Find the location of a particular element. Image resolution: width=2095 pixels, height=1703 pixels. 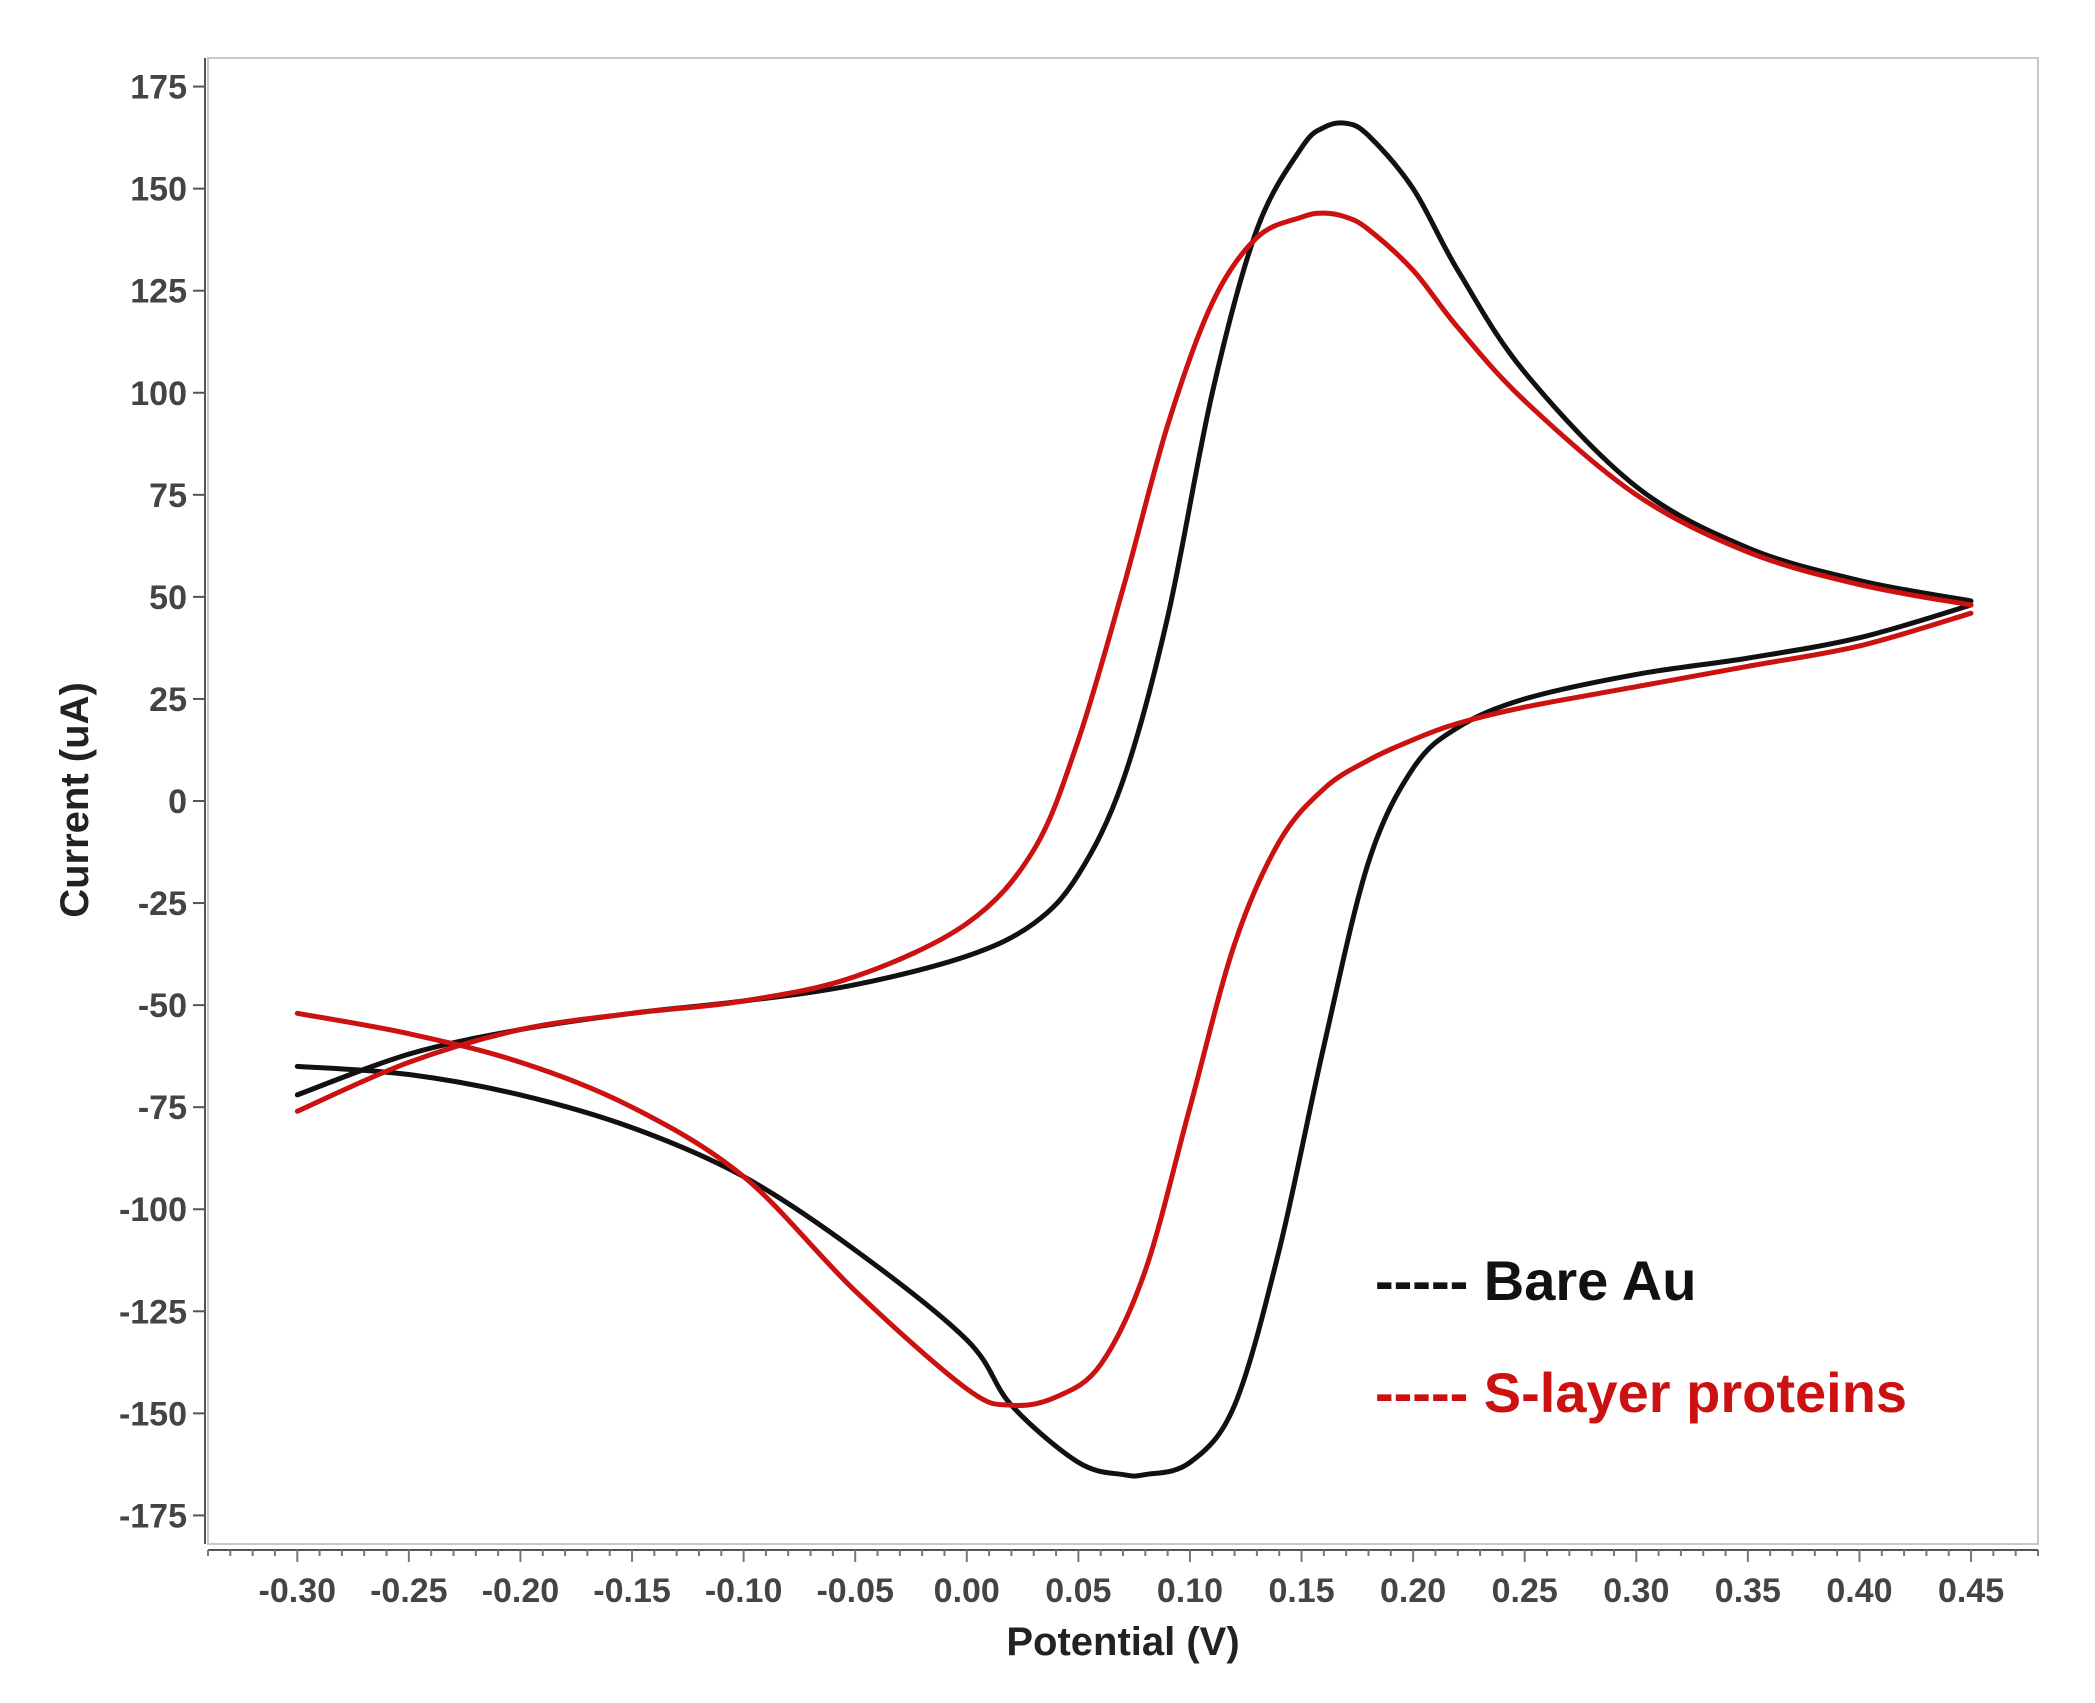

x-tick-label: 0.35 is located at coordinates (1748, 1591).